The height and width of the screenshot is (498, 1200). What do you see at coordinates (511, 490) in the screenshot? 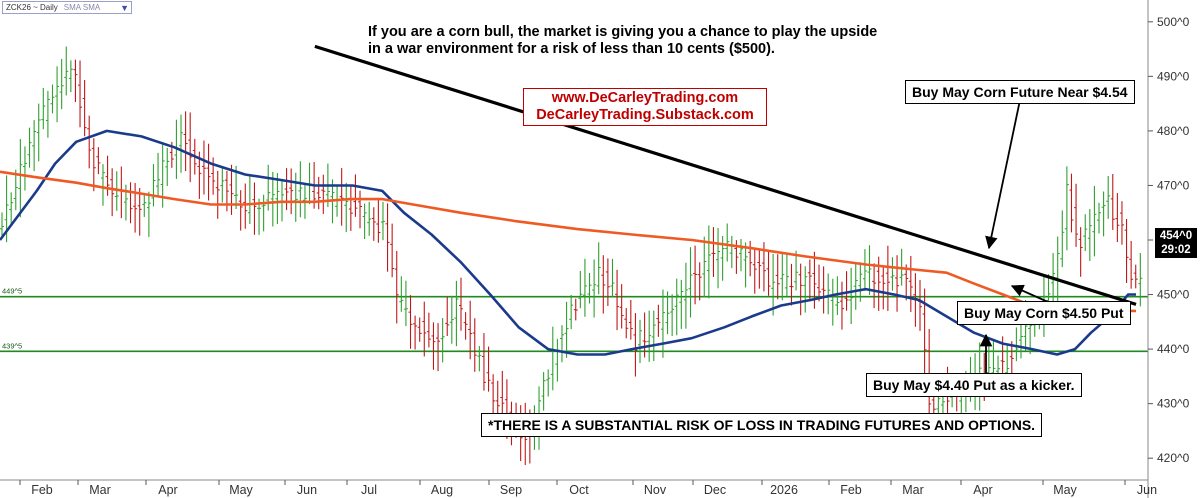
I see `x-tick-label: Sep` at bounding box center [511, 490].